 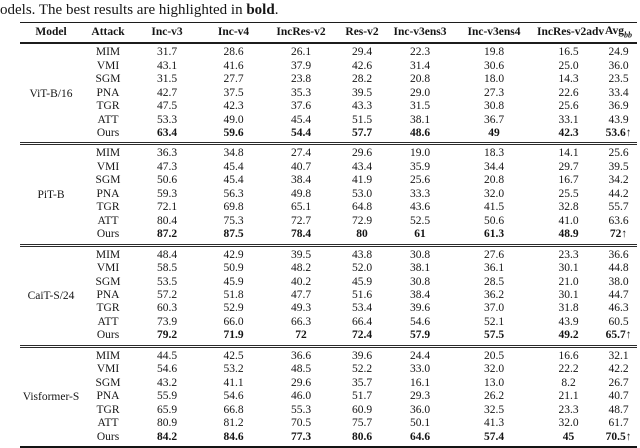 What do you see at coordinates (618, 409) in the screenshot?
I see `value-cell: 48.7` at bounding box center [618, 409].